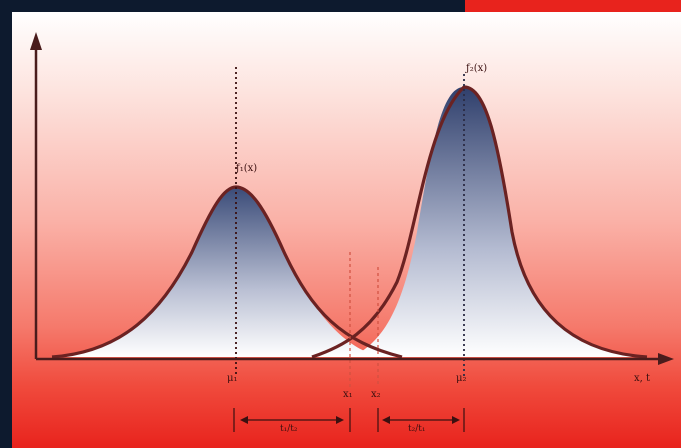 The image size is (681, 448). What do you see at coordinates (573, 6) in the screenshot?
I see `frame-accent-bar` at bounding box center [573, 6].